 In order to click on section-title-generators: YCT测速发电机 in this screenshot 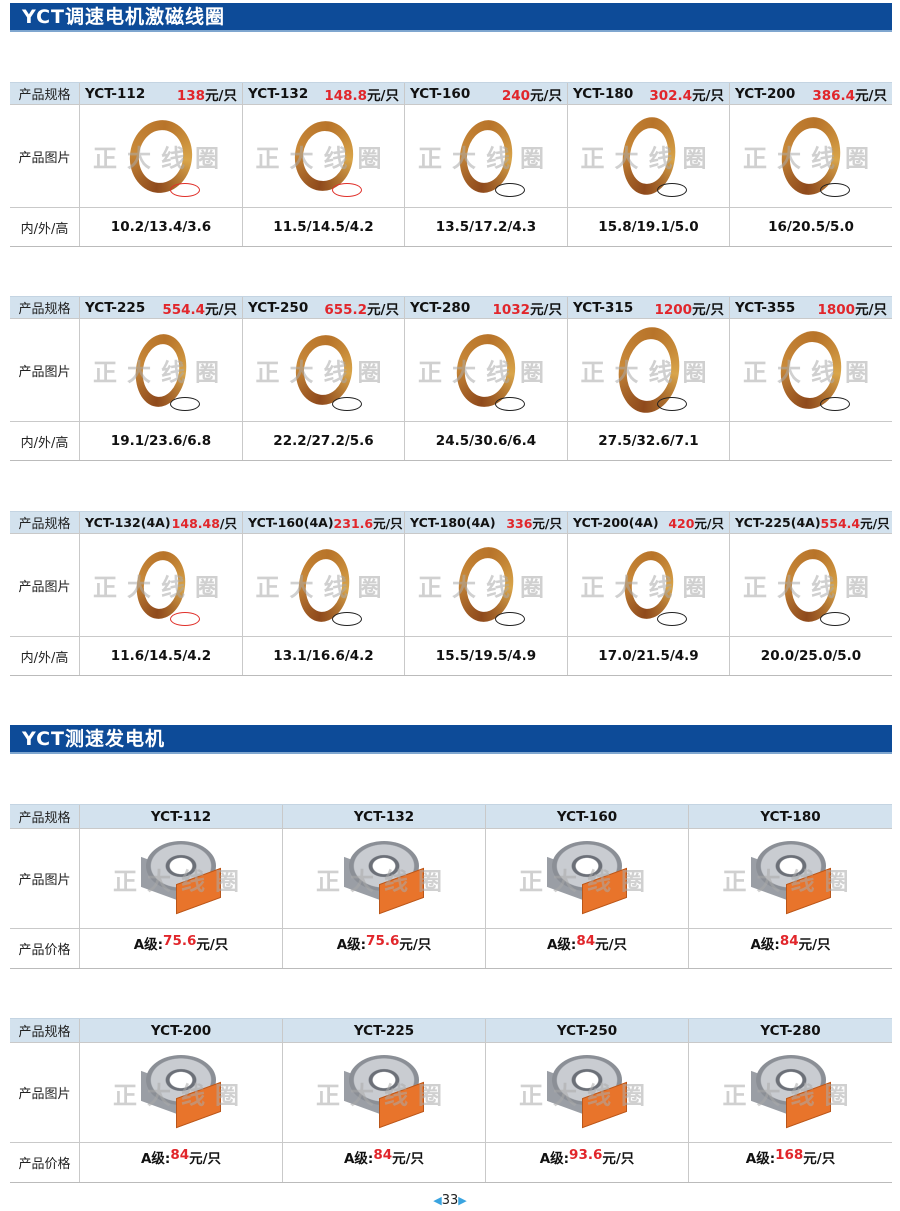, I will do `click(451, 739)`.